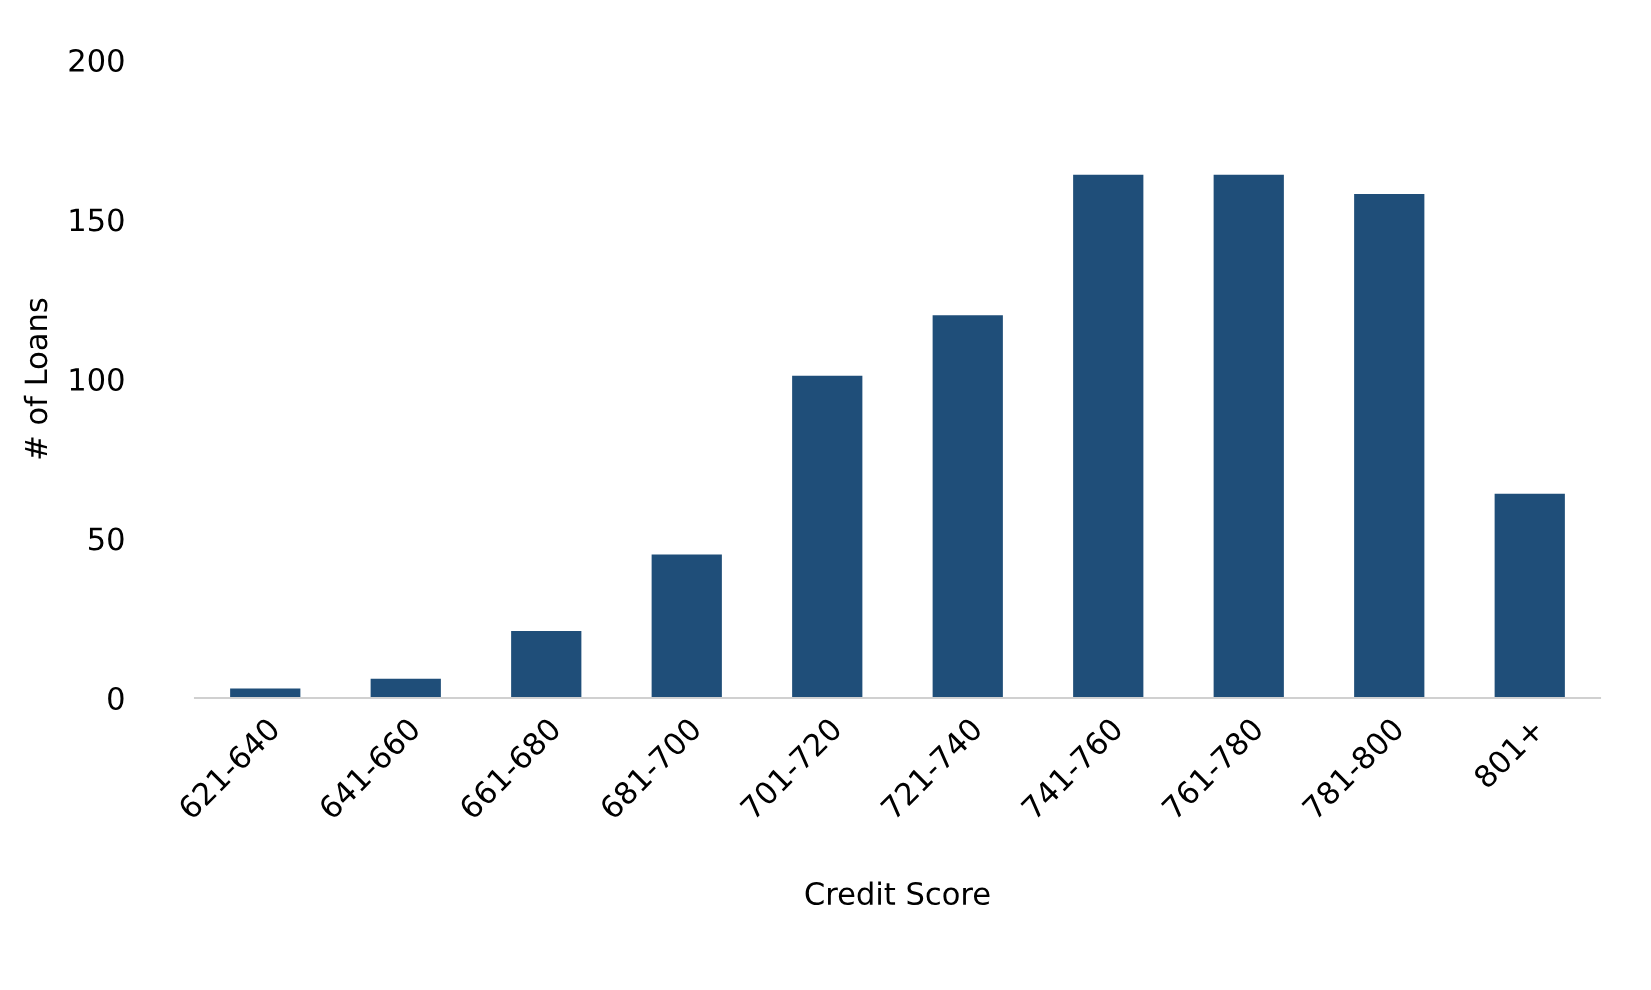 This screenshot has width=1651, height=990. Describe the element at coordinates (897, 893) in the screenshot. I see `x-axis-title: Credit Score` at that location.